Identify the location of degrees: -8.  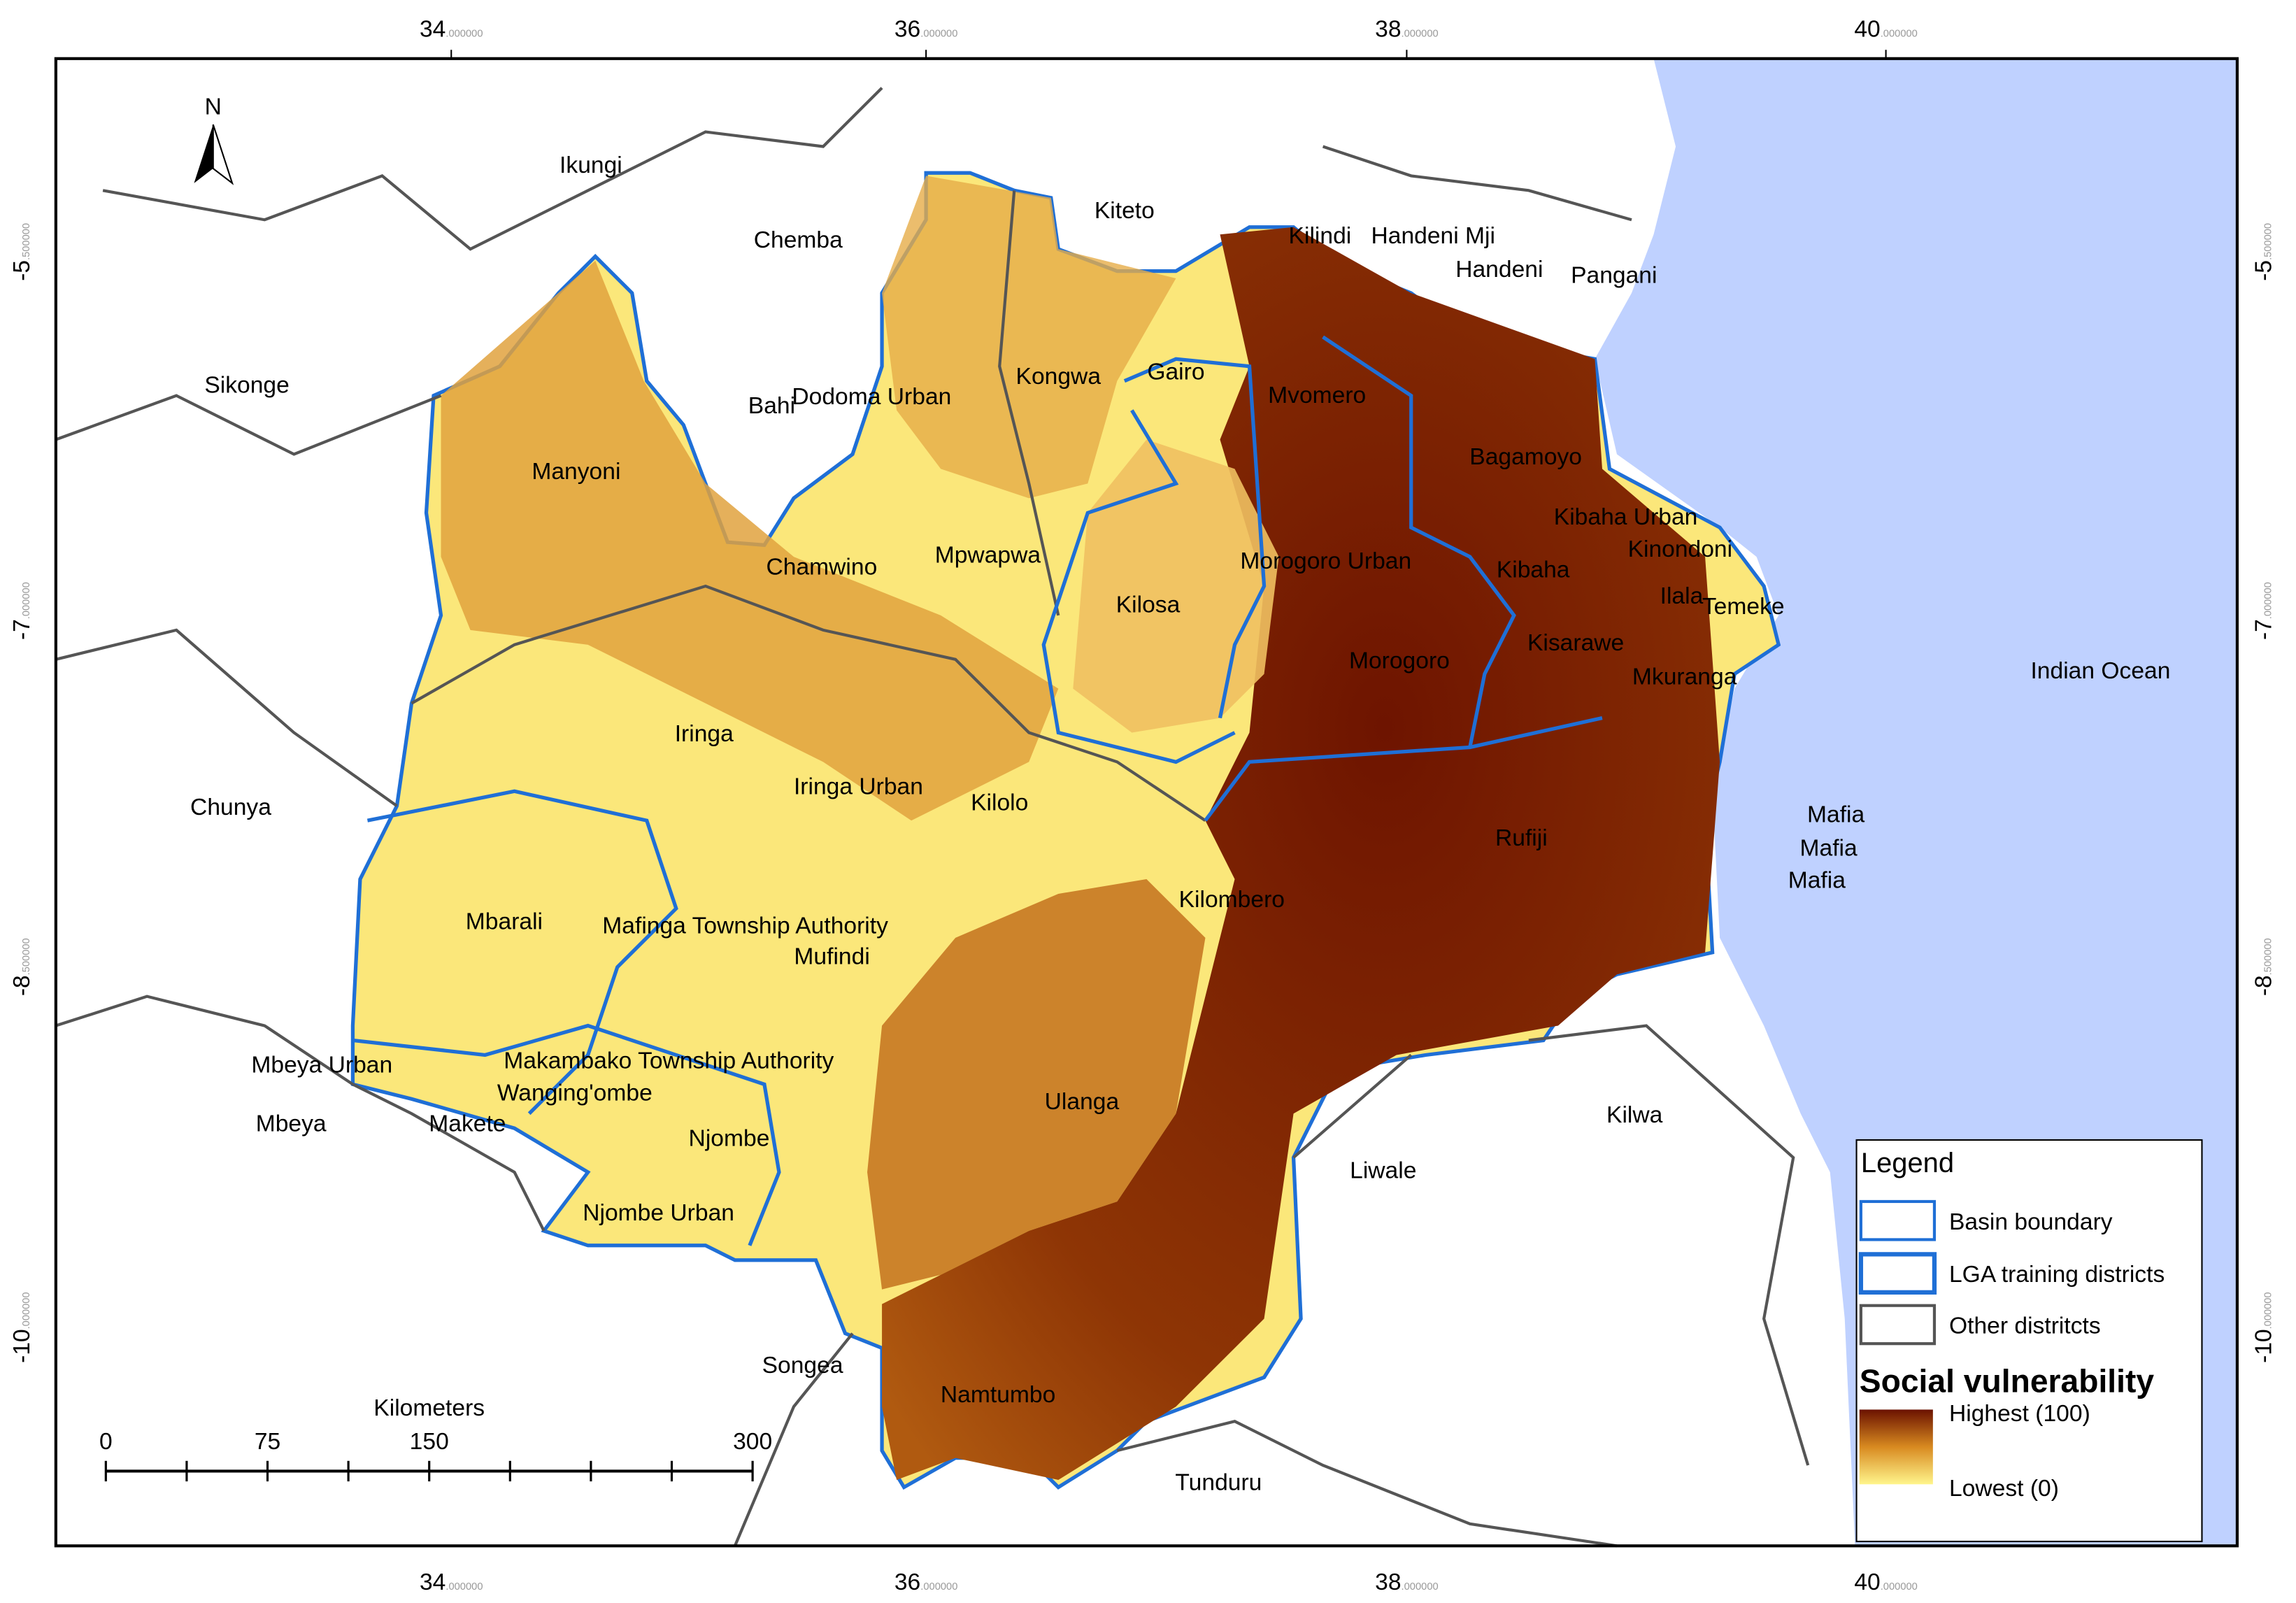
(22, 986).